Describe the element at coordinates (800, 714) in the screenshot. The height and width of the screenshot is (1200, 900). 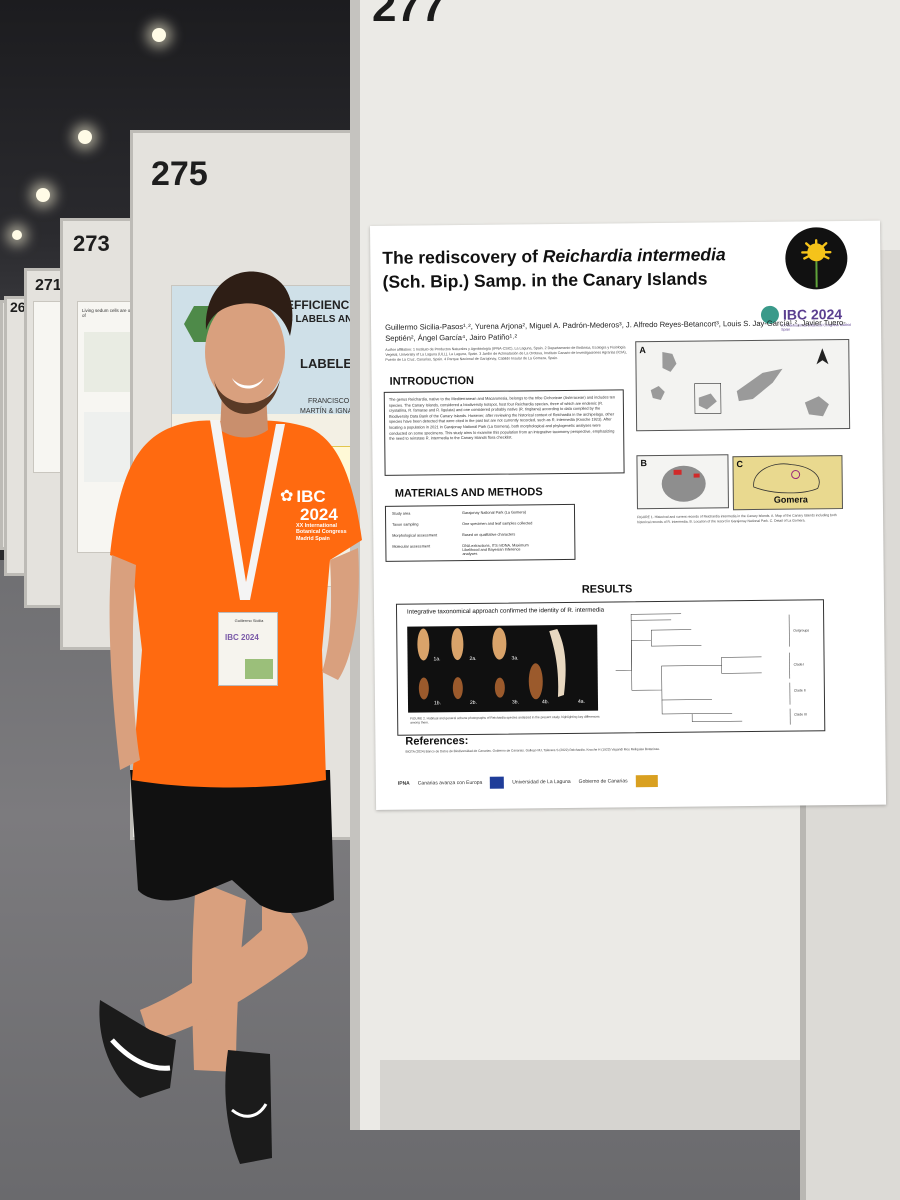
I see `clade-label: Clade III` at that location.